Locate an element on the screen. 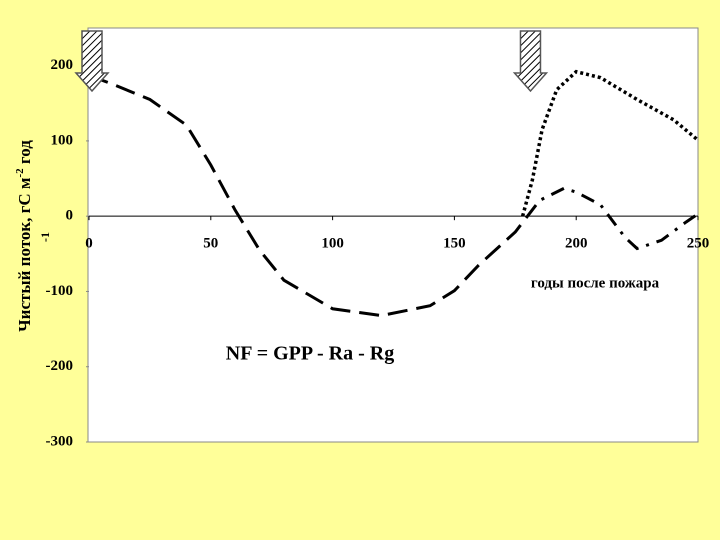 The width and height of the screenshot is (720, 540). y-tick-label: 0 is located at coordinates (70, 216).